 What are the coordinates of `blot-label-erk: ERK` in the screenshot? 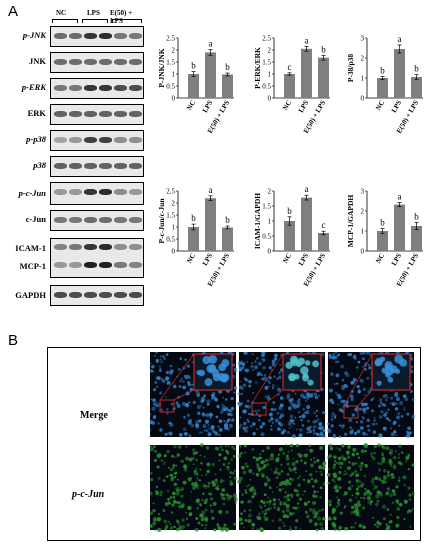 It's located at (36, 113).